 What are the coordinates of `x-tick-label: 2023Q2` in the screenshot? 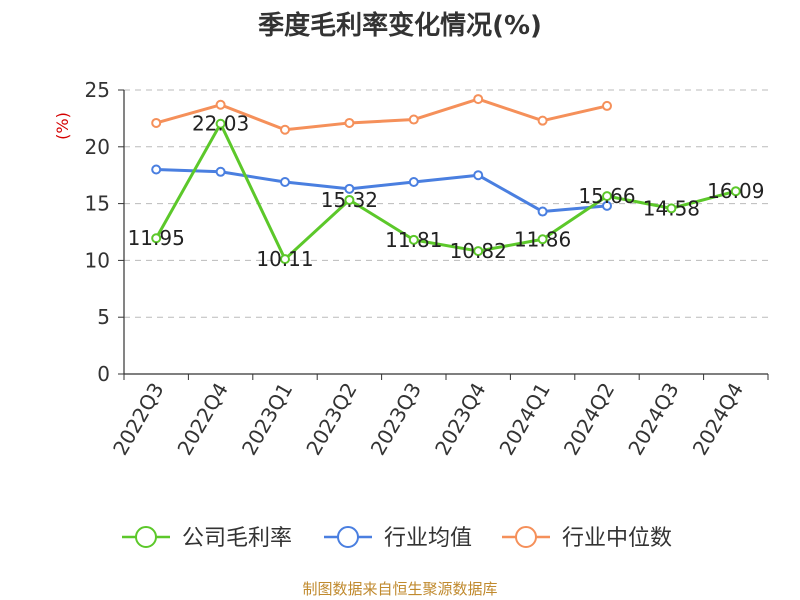 It's located at (331, 419).